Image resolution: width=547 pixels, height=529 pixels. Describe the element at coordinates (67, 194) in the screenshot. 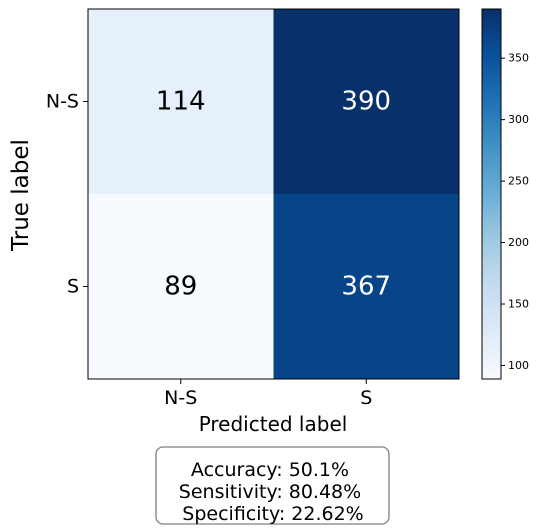

I see `y-axis-ticks: N-S S` at that location.